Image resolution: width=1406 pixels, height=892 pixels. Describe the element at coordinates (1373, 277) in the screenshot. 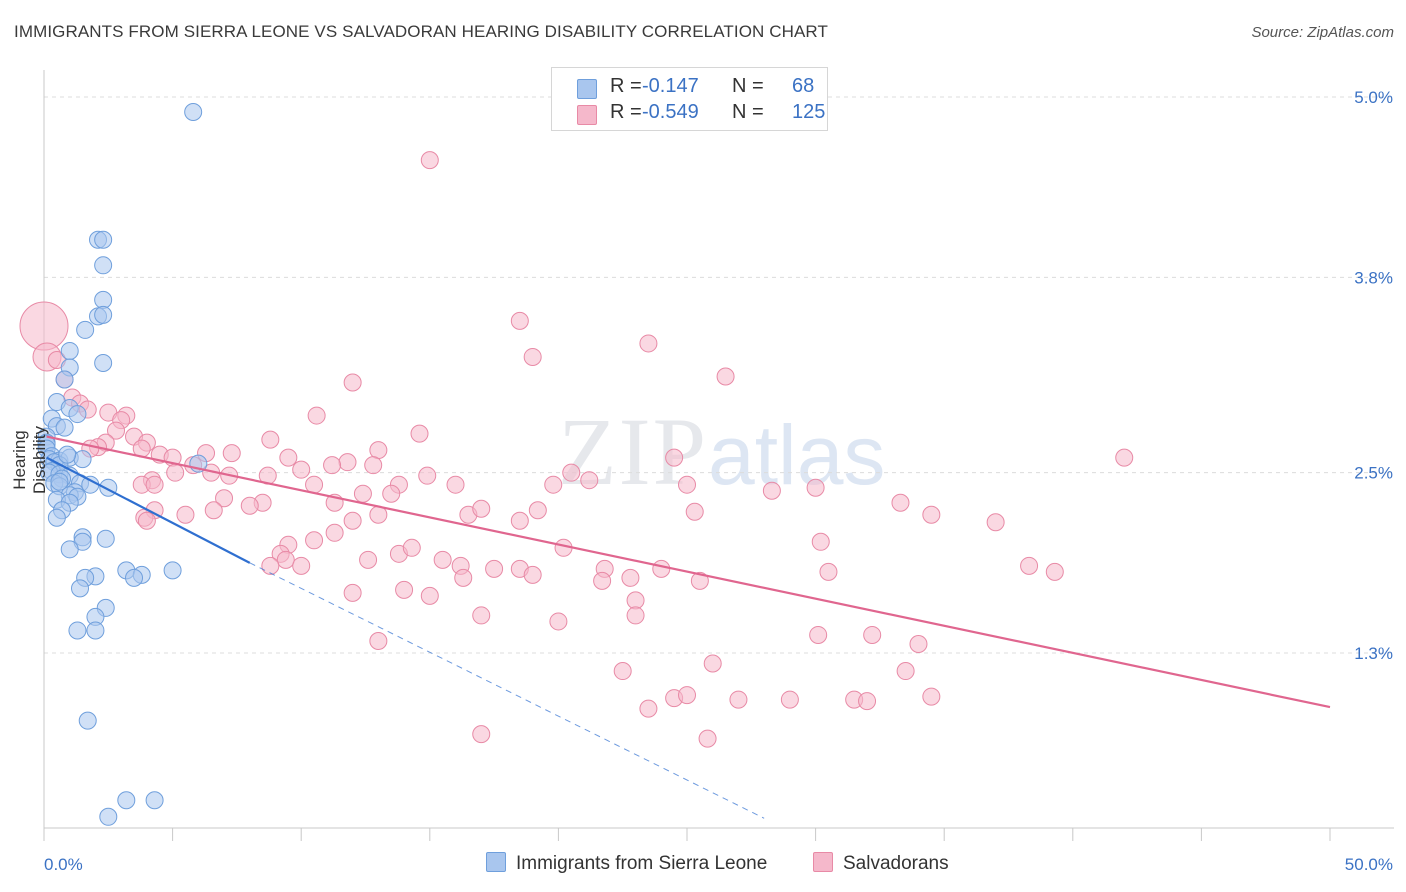

I see `y-tick-label: 3.8%` at that location.